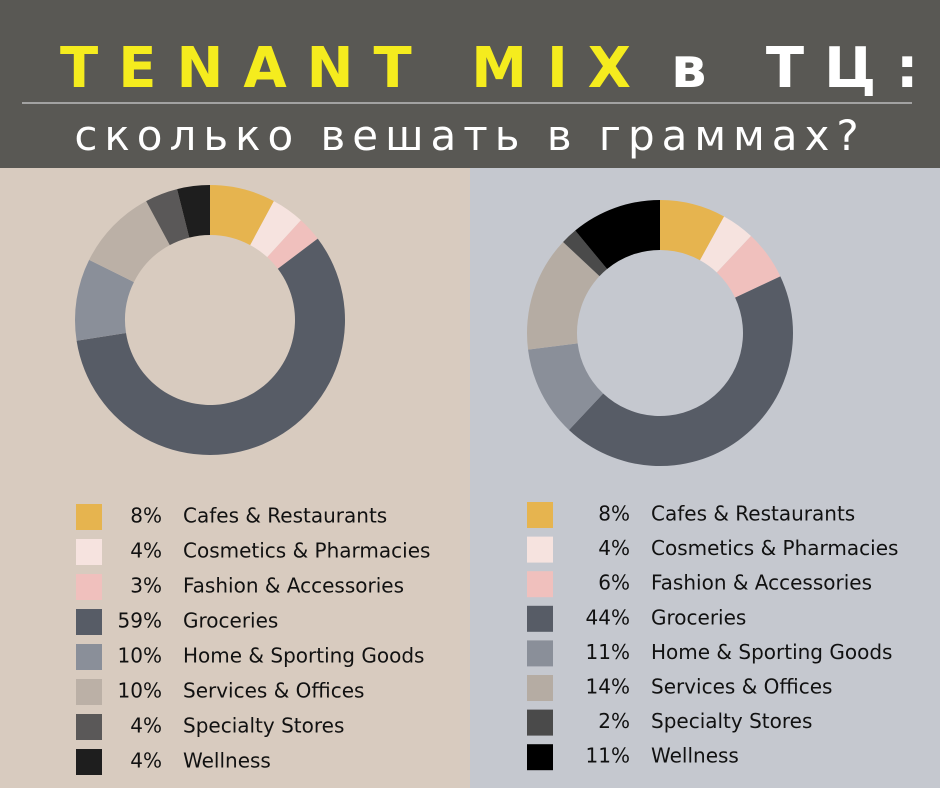 Image resolution: width=940 pixels, height=788 pixels. What do you see at coordinates (140, 621) in the screenshot?
I see `legend-value: 59%` at bounding box center [140, 621].